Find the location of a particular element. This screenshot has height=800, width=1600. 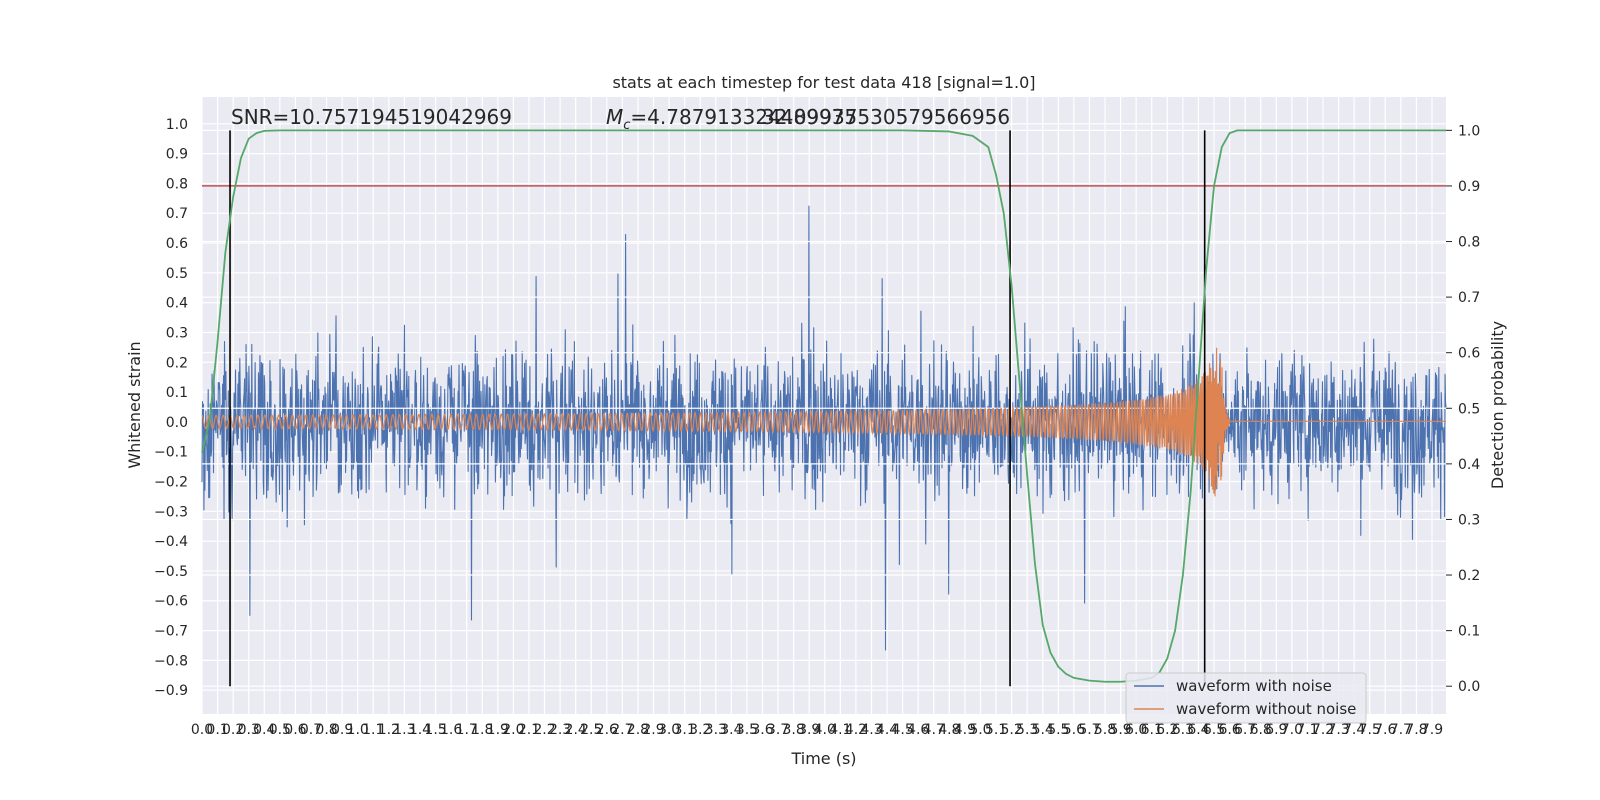

x-tick-label: 2.3 is located at coordinates (560, 730).